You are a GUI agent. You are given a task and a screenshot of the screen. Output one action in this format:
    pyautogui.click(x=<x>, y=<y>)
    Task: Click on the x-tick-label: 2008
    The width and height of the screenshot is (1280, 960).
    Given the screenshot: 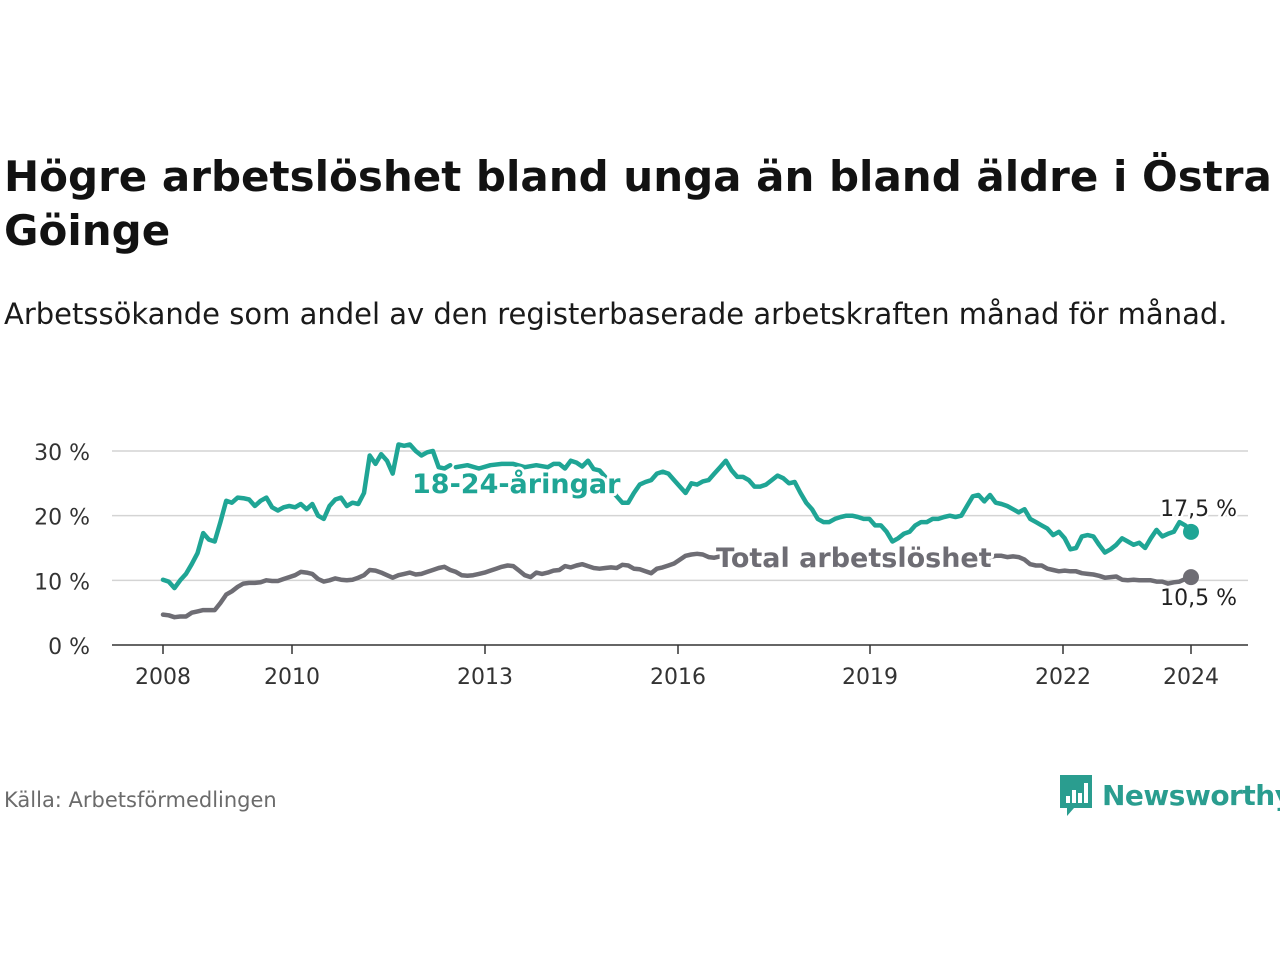 What is the action you would take?
    pyautogui.click(x=163, y=677)
    